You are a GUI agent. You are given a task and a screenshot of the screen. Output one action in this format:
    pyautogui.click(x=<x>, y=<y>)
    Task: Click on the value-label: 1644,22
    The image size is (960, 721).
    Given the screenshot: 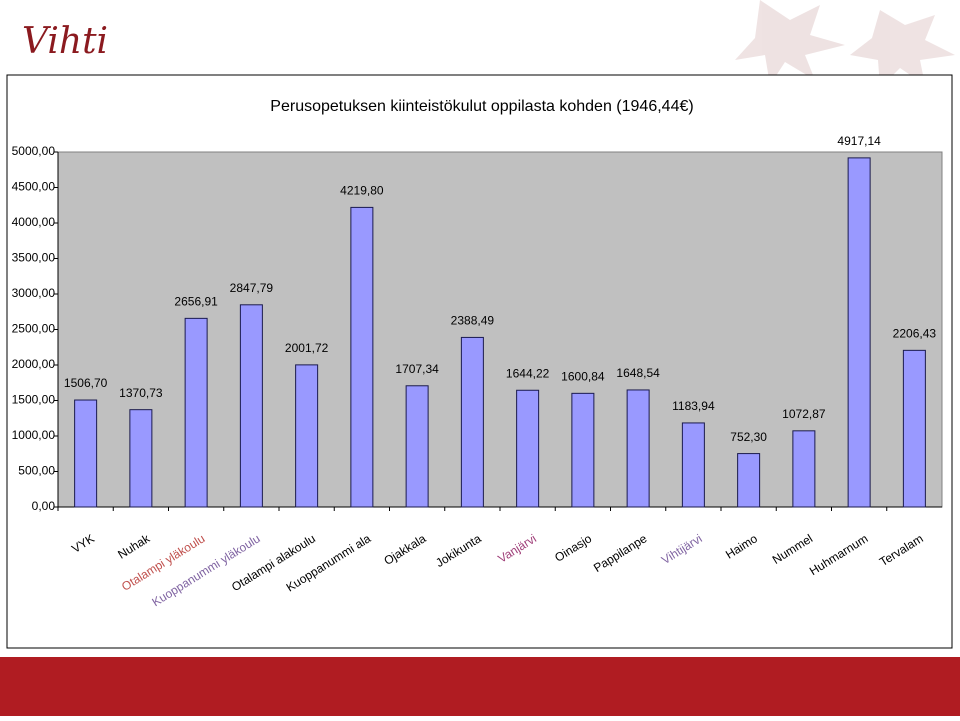 What is the action you would take?
    pyautogui.click(x=528, y=373)
    